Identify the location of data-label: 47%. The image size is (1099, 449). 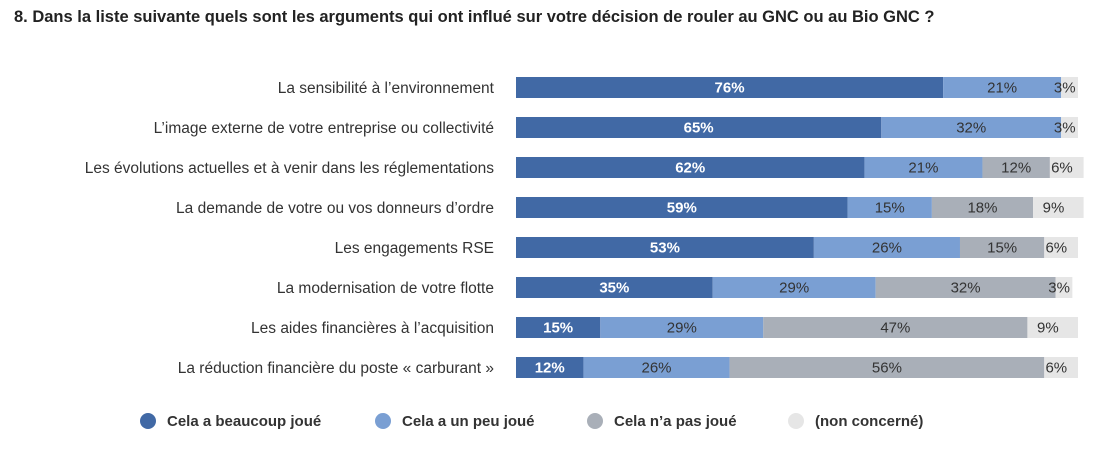
(895, 328).